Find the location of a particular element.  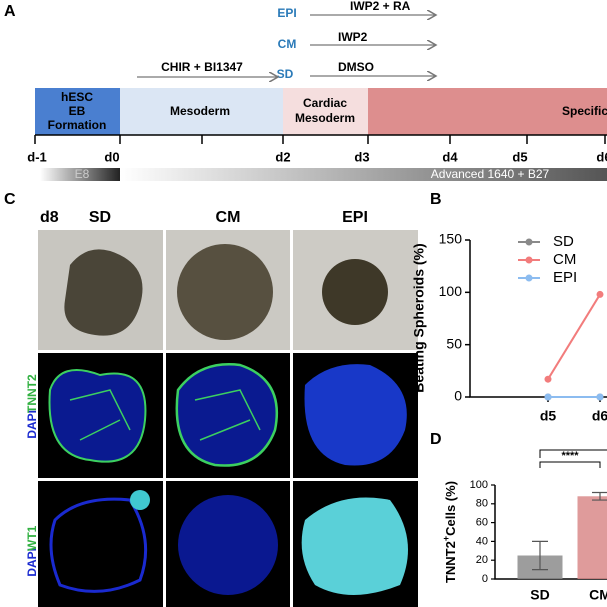

panel-label: A is located at coordinates (10, 11).